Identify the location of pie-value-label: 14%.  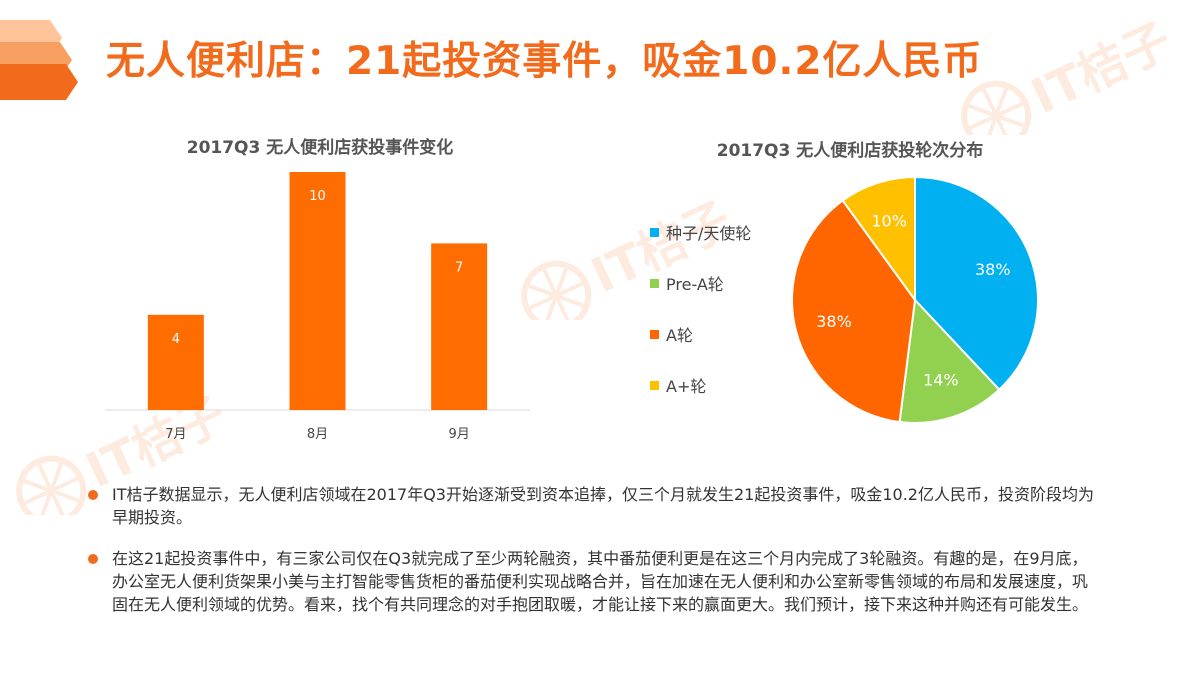
(941, 380).